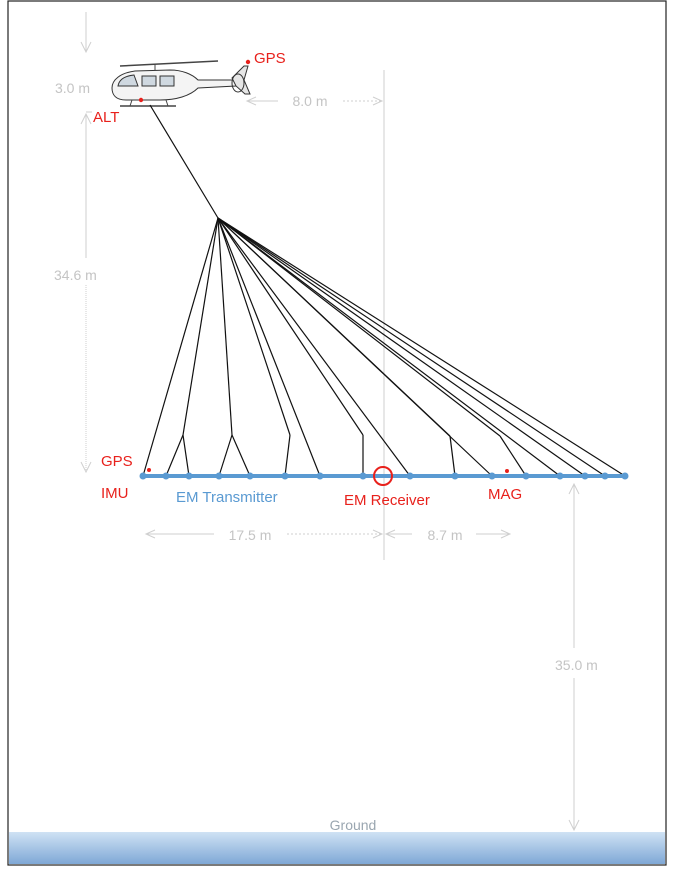 This screenshot has height=869, width=674. I want to click on gps-bottom-dot, so click(149, 470).